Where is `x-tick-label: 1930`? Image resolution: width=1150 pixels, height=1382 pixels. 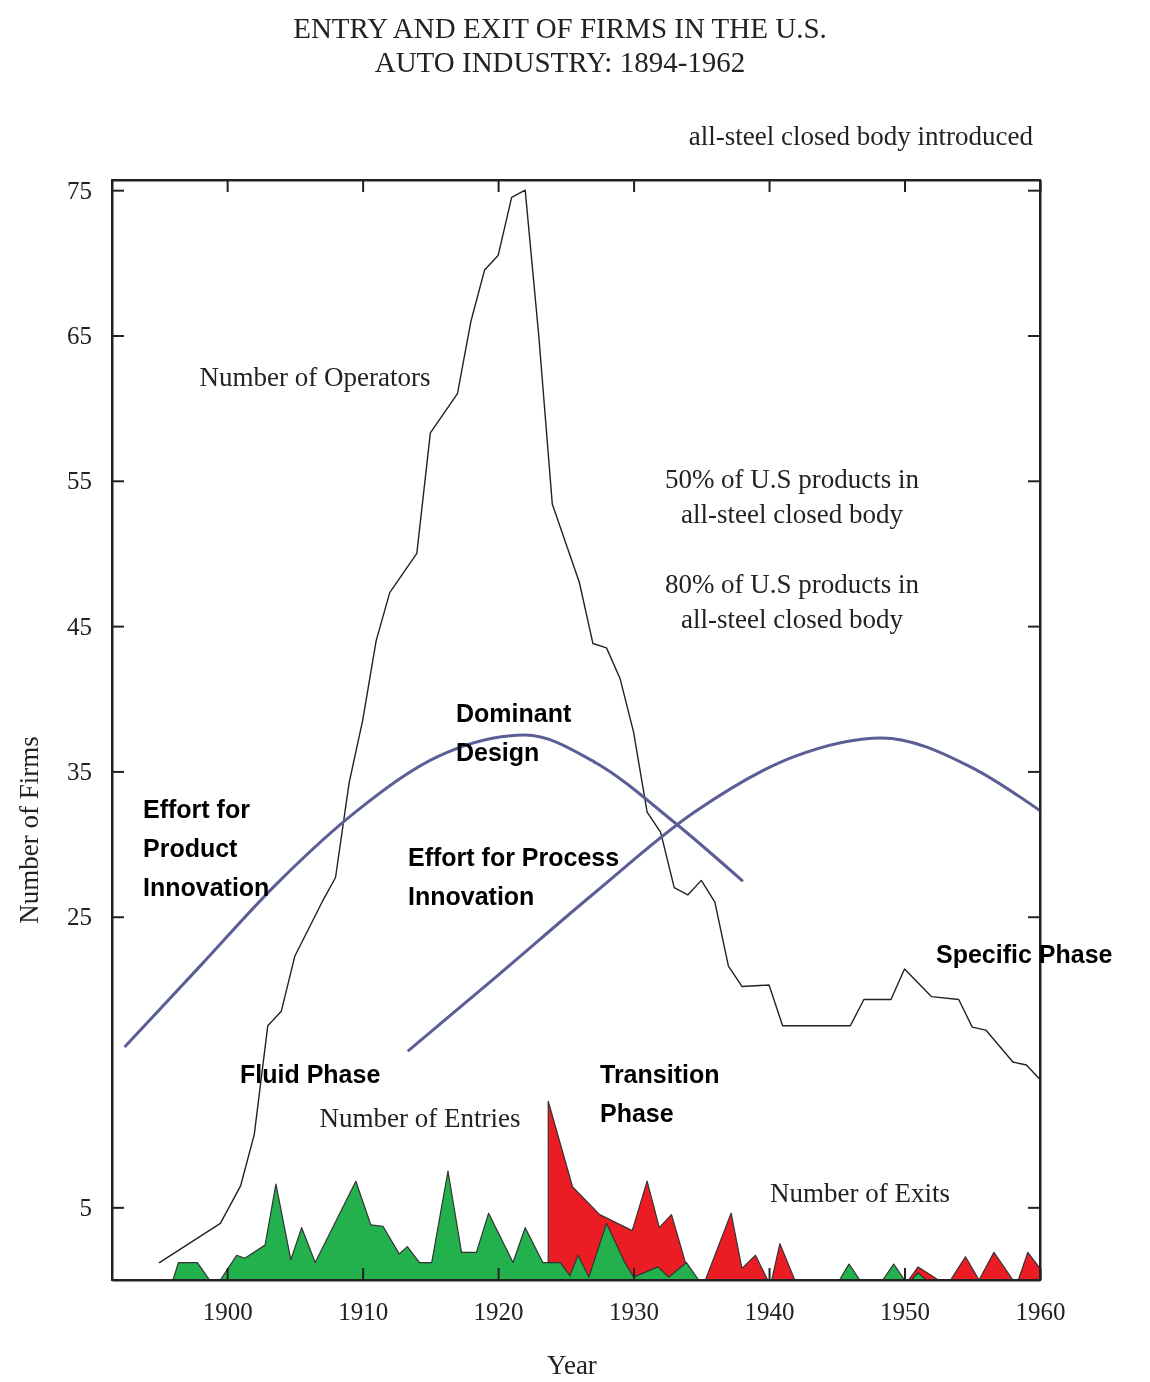
x-tick-label: 1930 is located at coordinates (634, 1311).